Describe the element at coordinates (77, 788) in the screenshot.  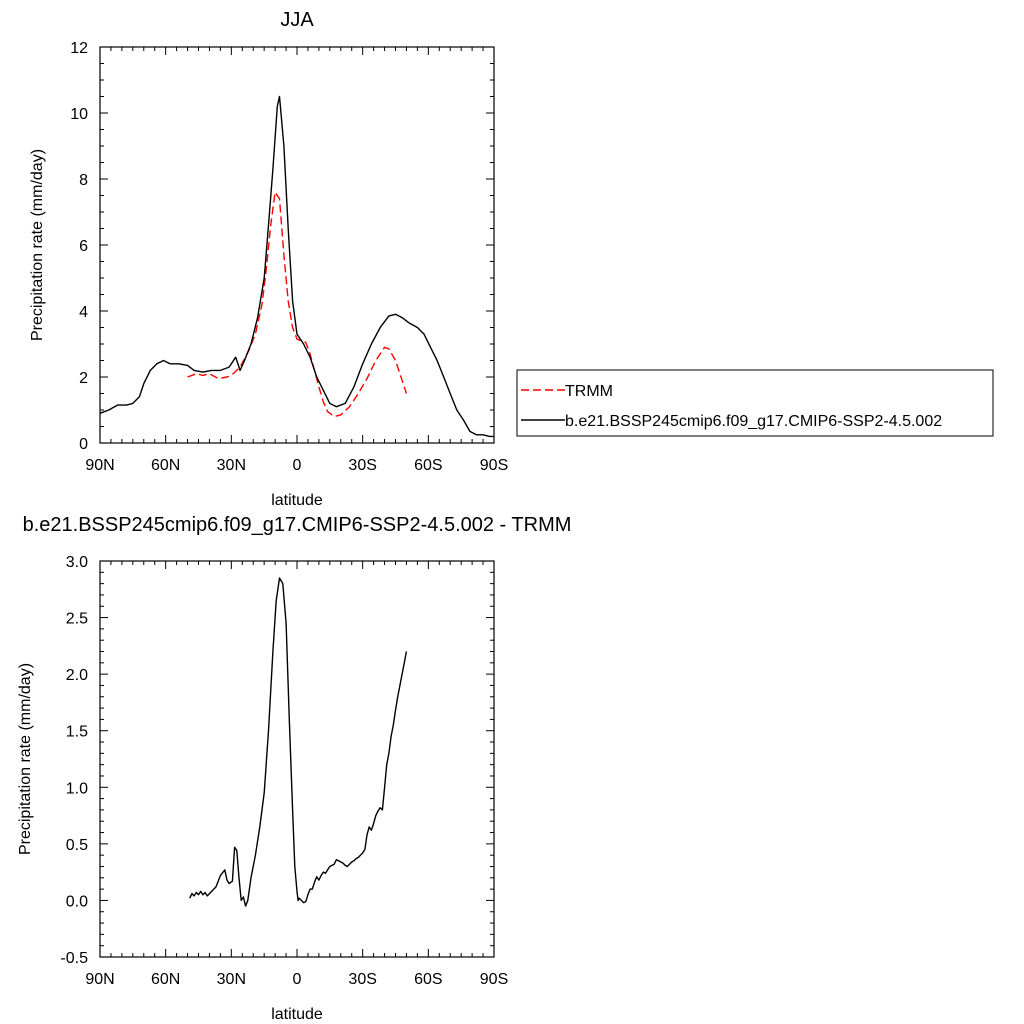
I see `y-tick-label: 1.0` at that location.